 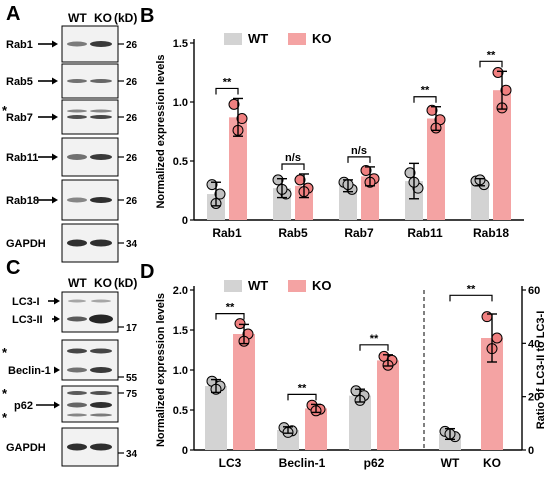 What do you see at coordinates (26, 302) in the screenshot?
I see `blot-label-lc3-i: LC3-I` at bounding box center [26, 302].